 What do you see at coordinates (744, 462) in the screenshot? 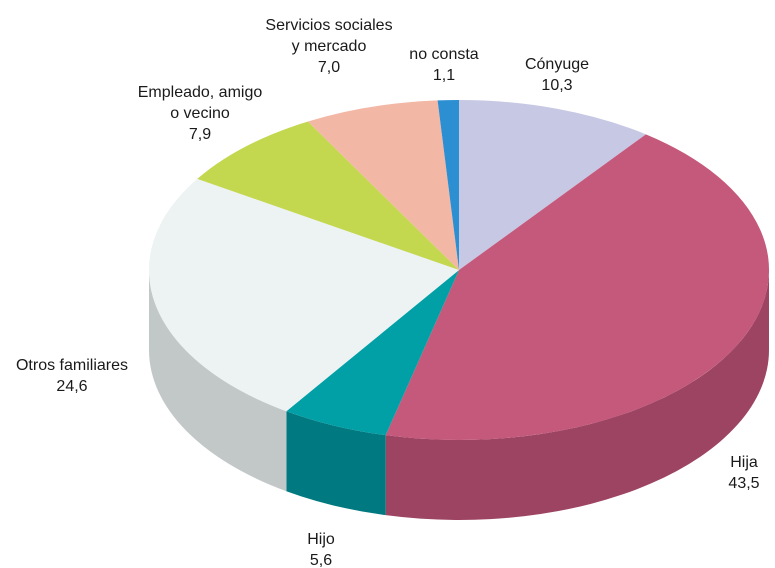
I see `pie-category-label: Hija` at bounding box center [744, 462].